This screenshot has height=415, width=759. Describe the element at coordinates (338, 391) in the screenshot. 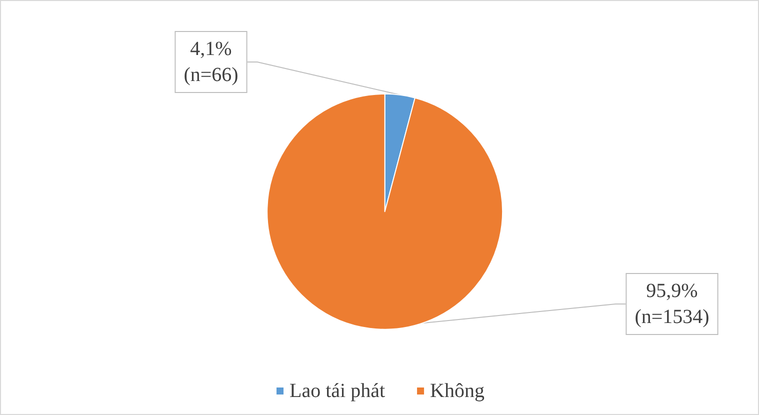

I see `legend-label: Lao tái phát` at that location.